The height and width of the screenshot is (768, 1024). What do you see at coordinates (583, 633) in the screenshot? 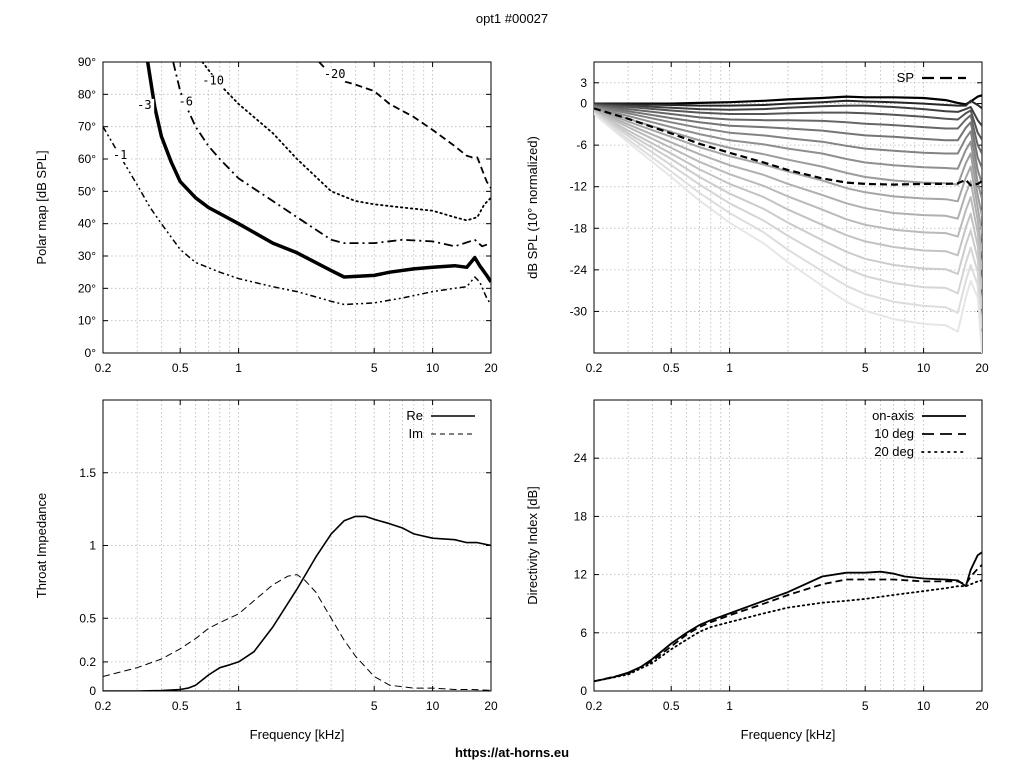
I see `y-tick-label: 6` at bounding box center [583, 633].